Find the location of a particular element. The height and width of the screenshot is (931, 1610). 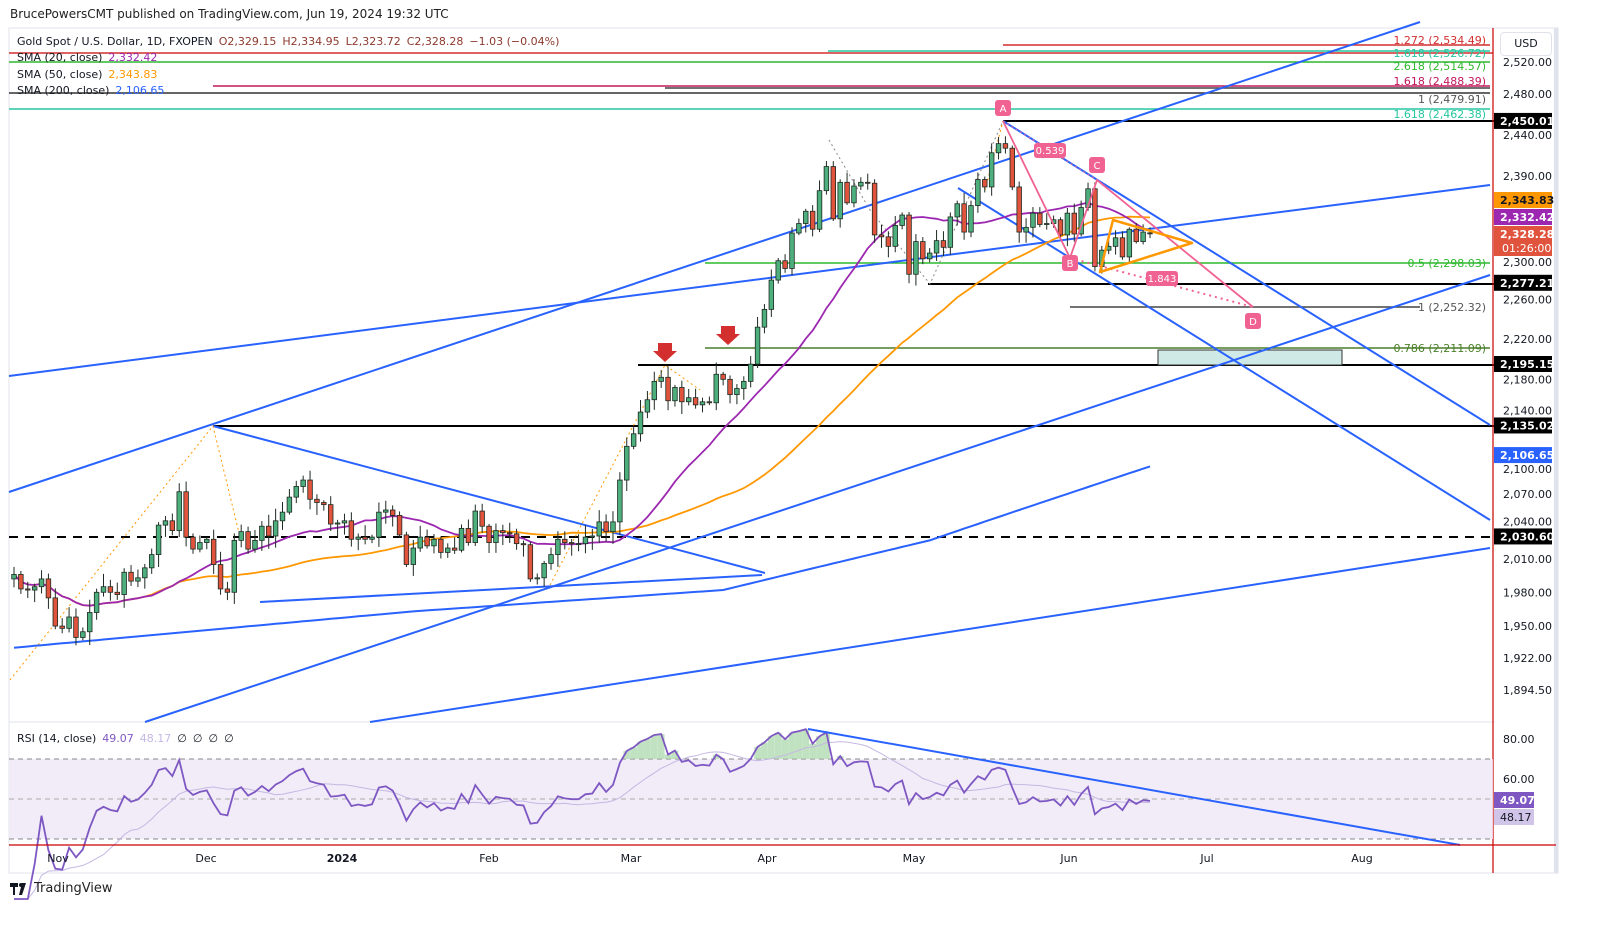

rsi-path is located at coordinates (582, 814).